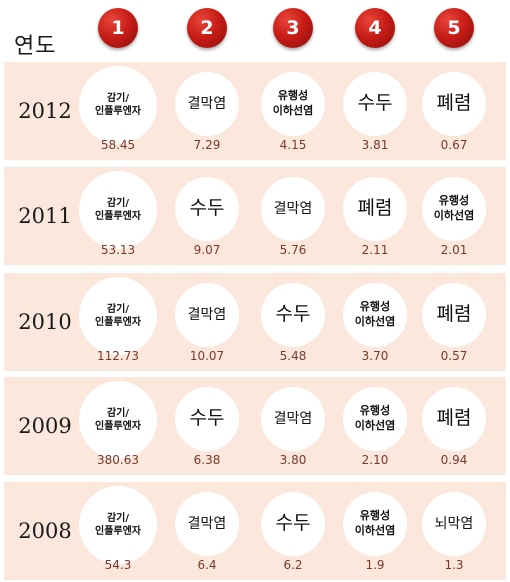 This screenshot has width=510, height=582. What do you see at coordinates (293, 28) in the screenshot?
I see `rank-badge-3: 3` at bounding box center [293, 28].